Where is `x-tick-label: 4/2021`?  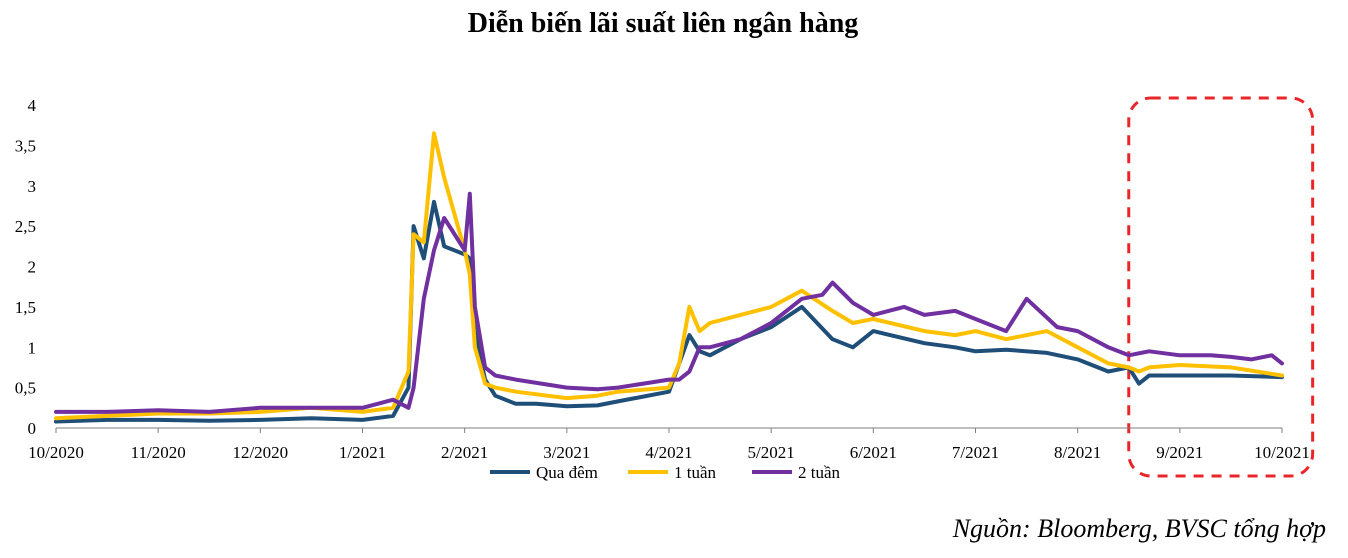 x-tick-label: 4/2021 is located at coordinates (668, 452).